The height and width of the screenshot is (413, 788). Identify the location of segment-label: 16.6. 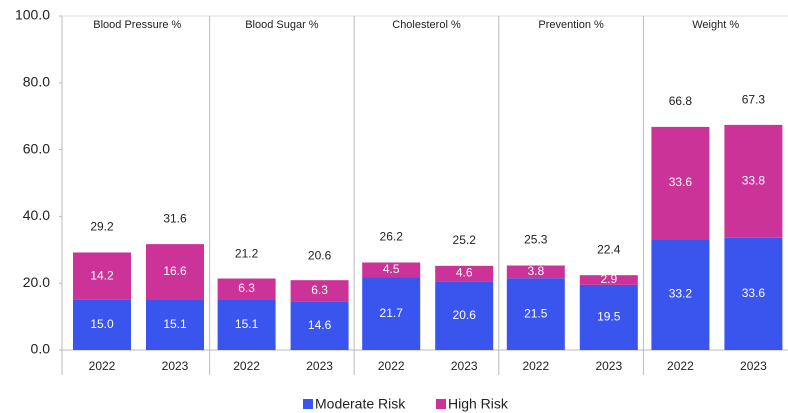
(175, 271).